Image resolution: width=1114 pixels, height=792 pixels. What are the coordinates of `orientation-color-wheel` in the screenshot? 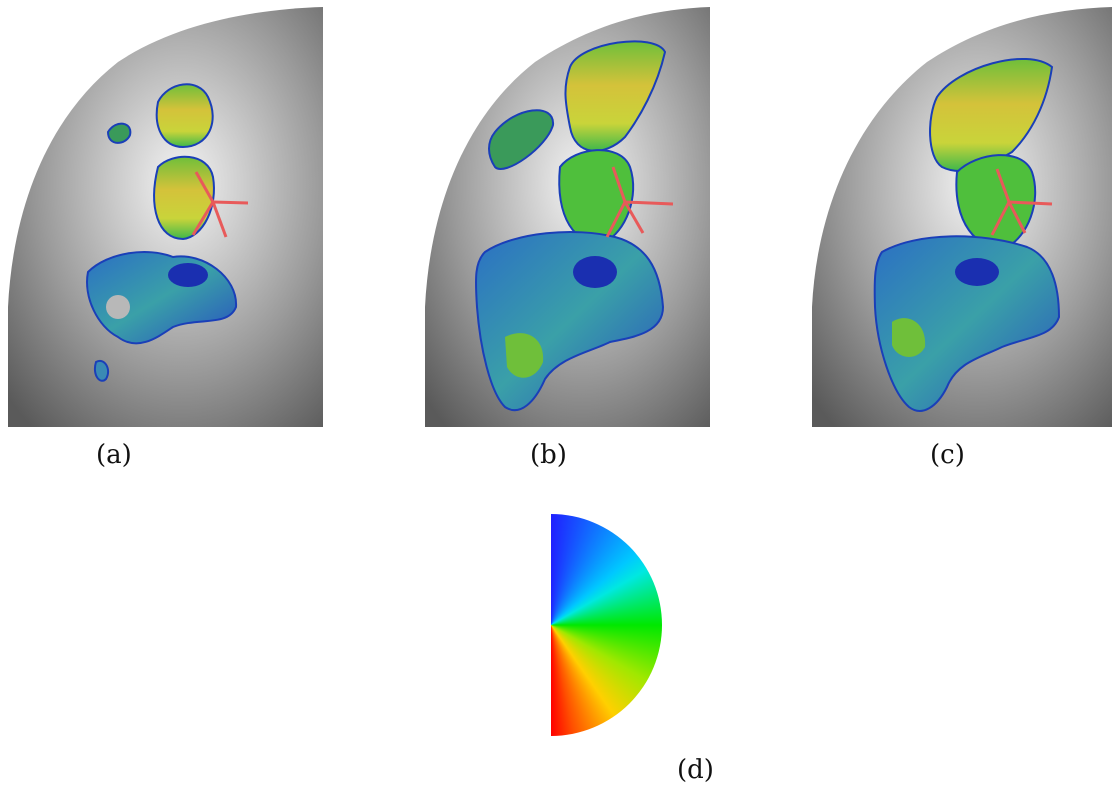 It's located at (607, 625).